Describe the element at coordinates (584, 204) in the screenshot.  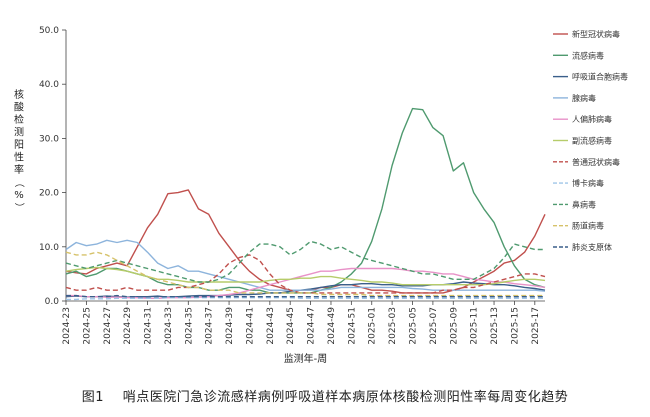
I see `legend-label: 鼻病毒` at that location.